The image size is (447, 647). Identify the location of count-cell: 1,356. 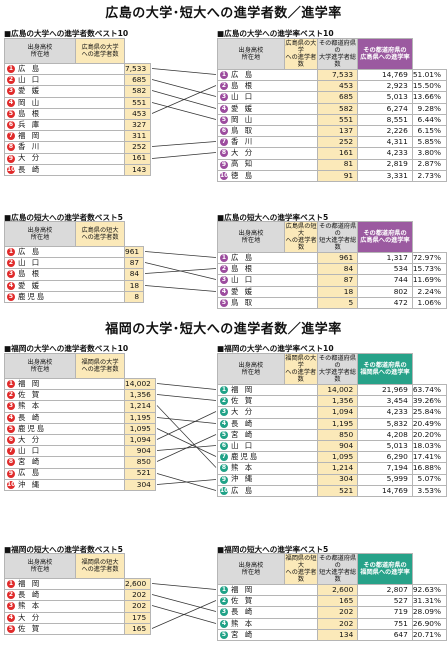
(140, 395).